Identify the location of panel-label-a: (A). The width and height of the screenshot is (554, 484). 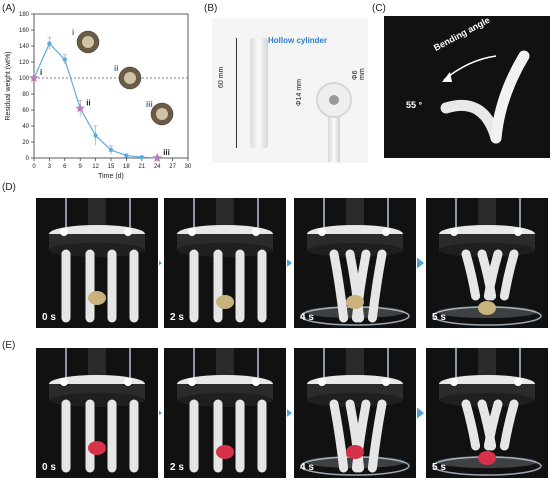
(9, 8).